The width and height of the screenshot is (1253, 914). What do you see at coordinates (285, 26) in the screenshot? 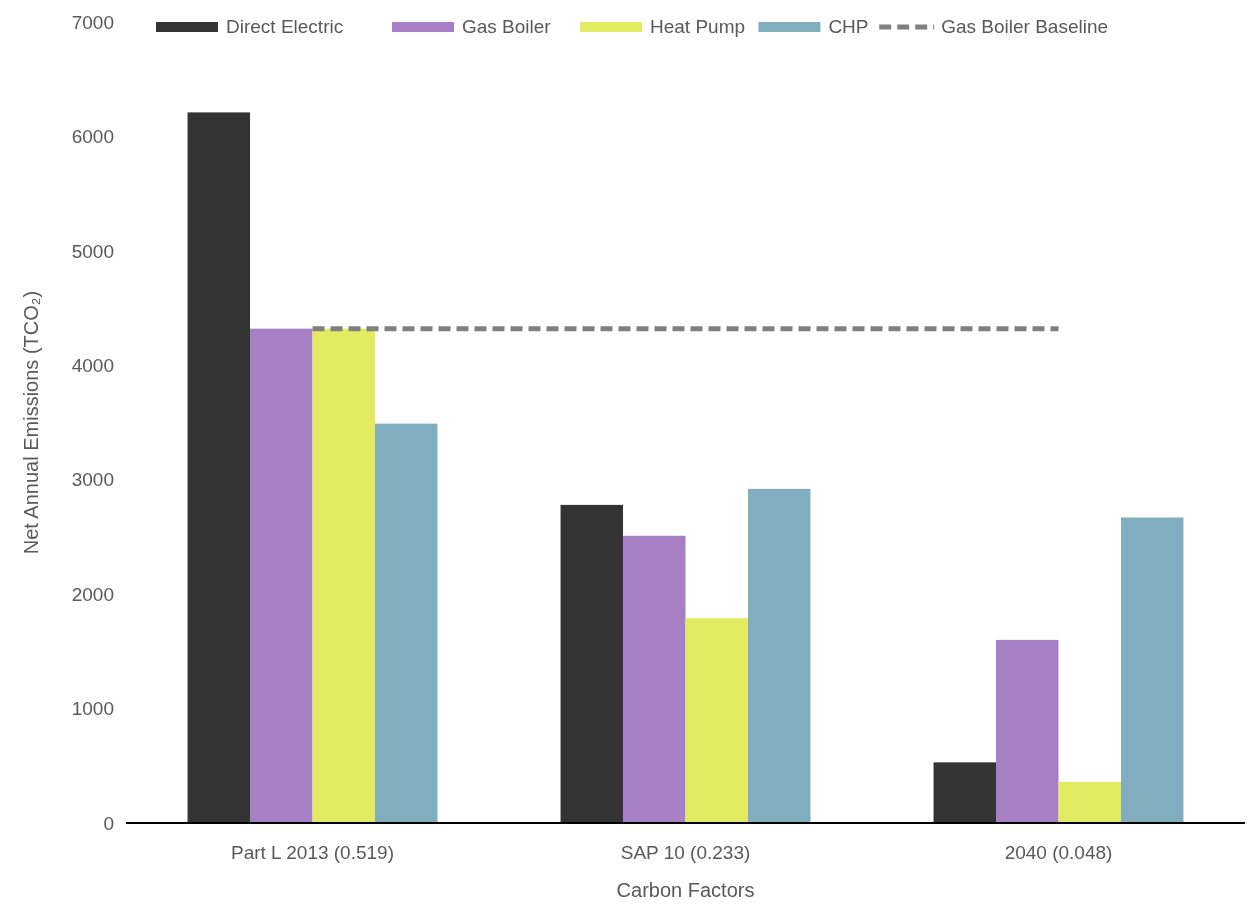
I see `legend-label: Direct Electric` at bounding box center [285, 26].